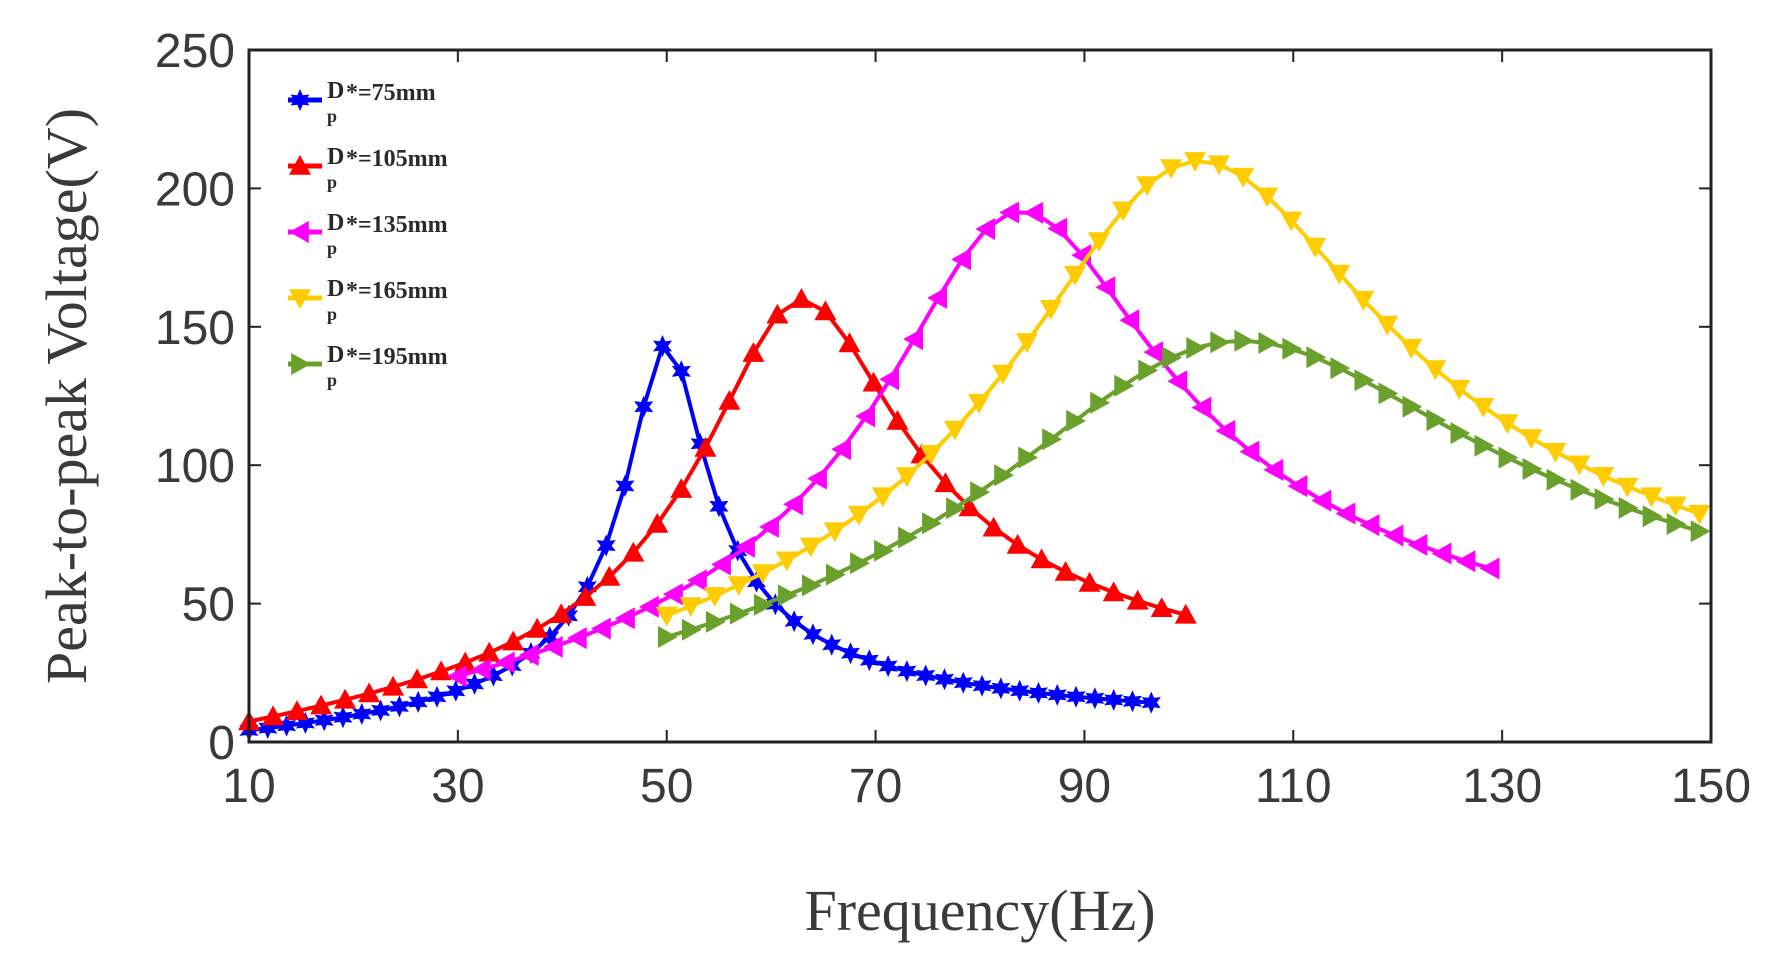  I want to click on legend-item-2: Dp *=135mm, so click(368, 234).